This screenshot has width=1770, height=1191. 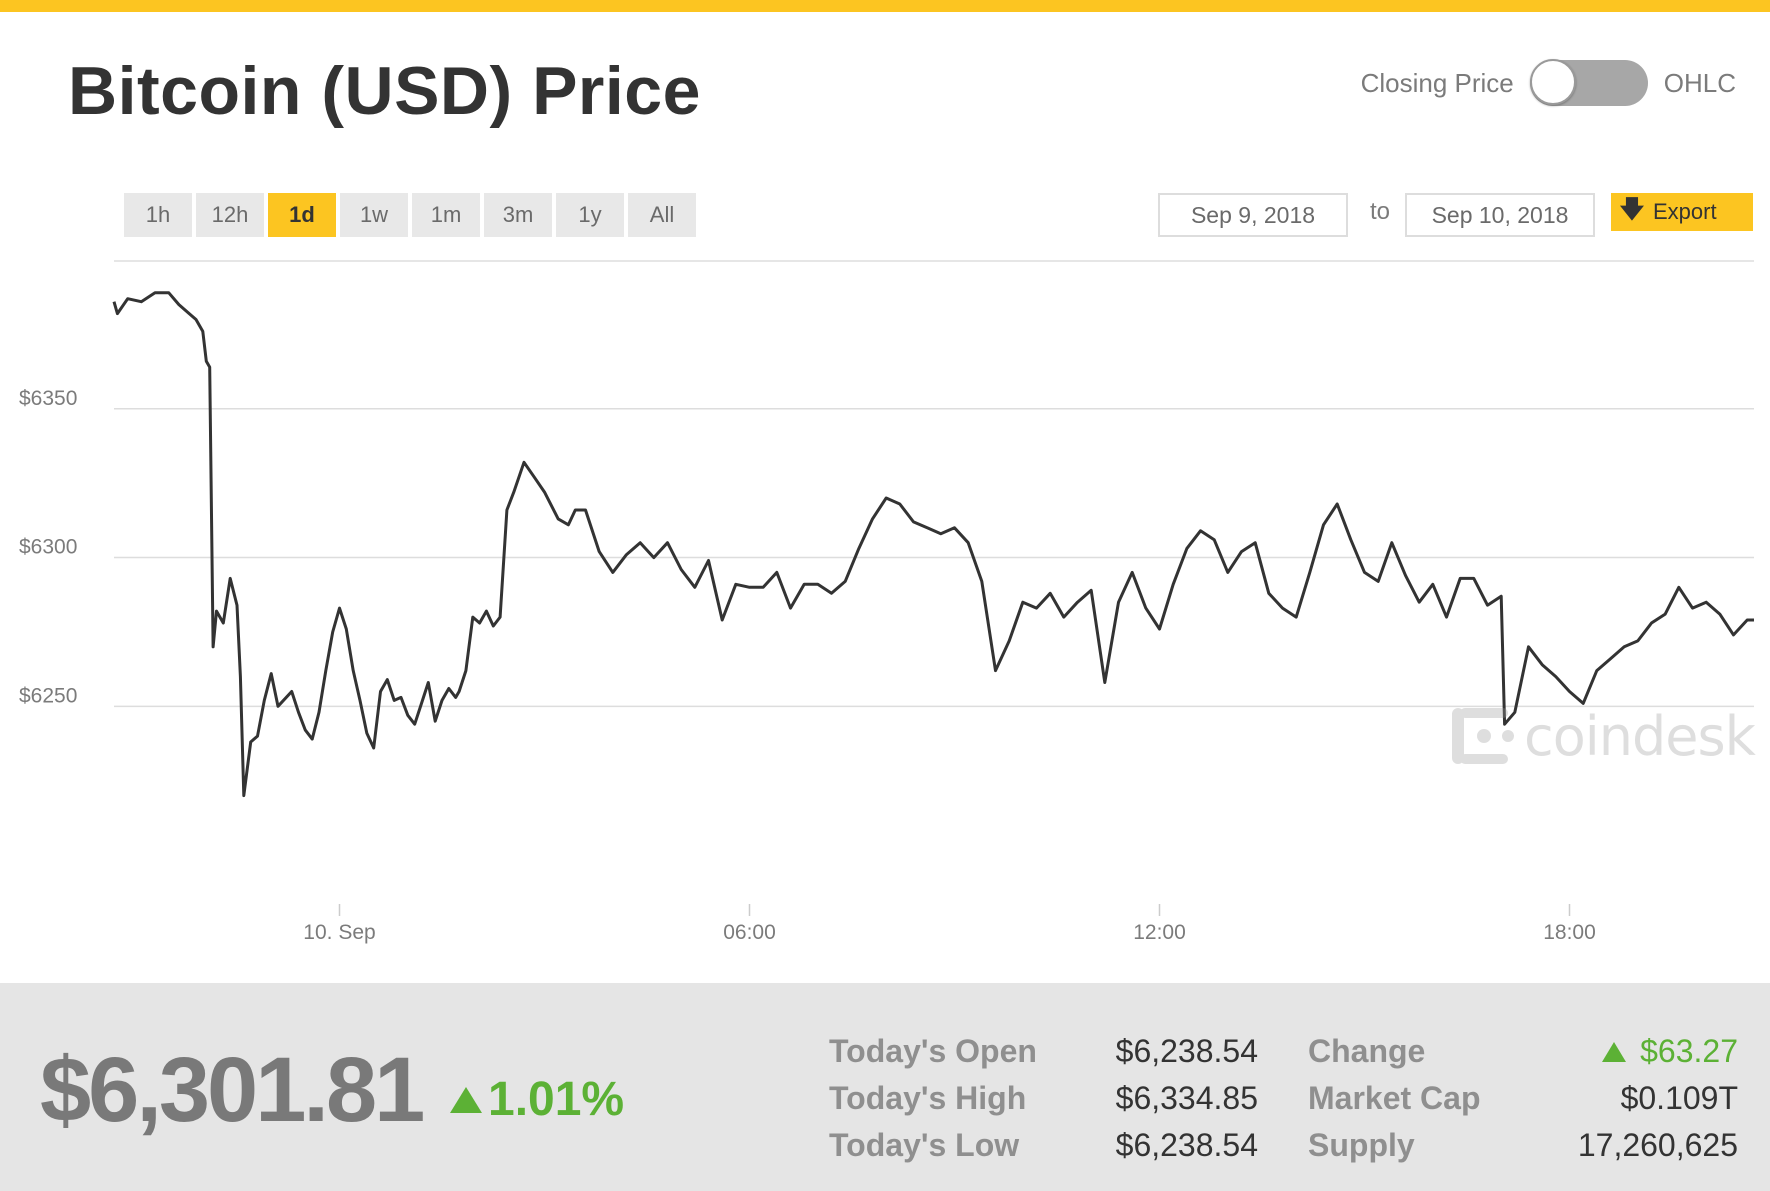 What do you see at coordinates (1483, 736) in the screenshot?
I see `coindesk-logo-icon` at bounding box center [1483, 736].